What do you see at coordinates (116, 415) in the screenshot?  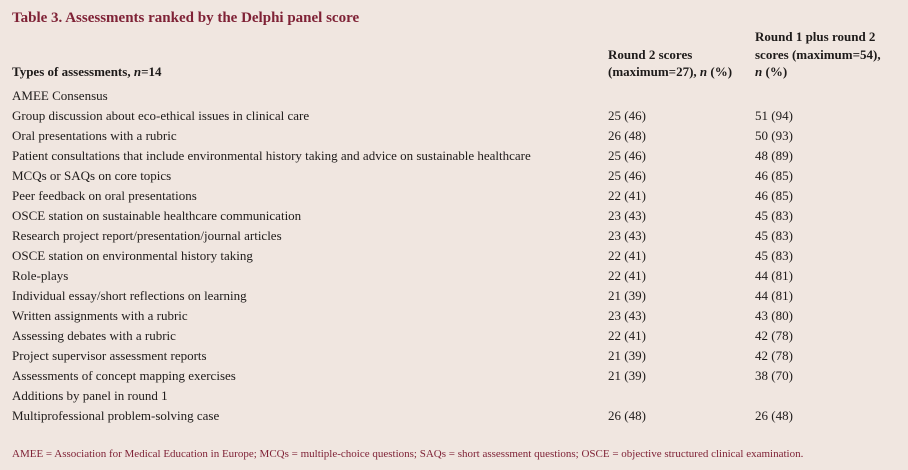 I see `assessment-type-cell: Multiprofessional problem-solving case` at bounding box center [116, 415].